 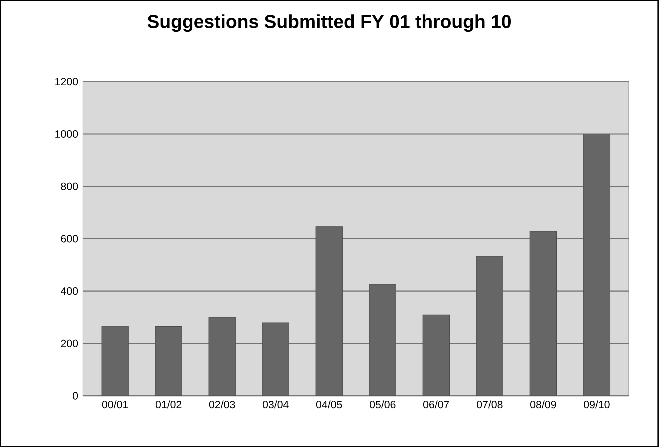 I want to click on y-tick-label: 400, so click(x=69, y=291).